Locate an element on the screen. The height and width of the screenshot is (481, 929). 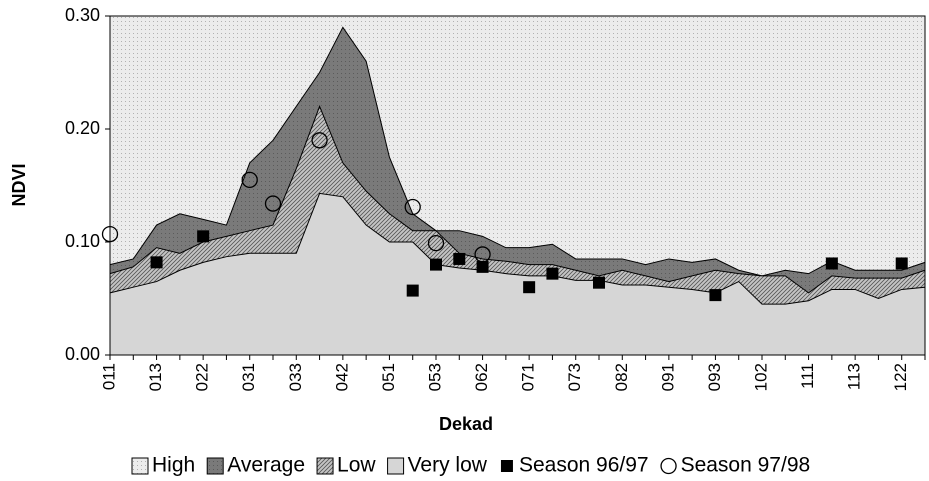
x-tick-label: 091 is located at coordinates (667, 377).